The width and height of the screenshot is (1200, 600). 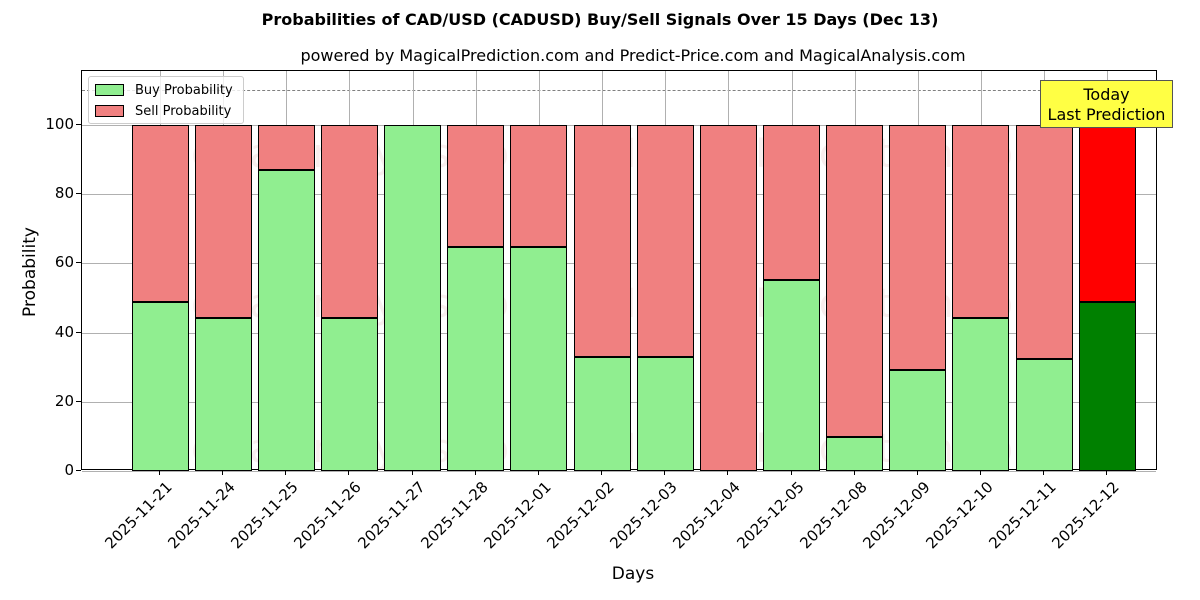 I want to click on x-tick-label: 2025-12-10, so click(x=959, y=515).